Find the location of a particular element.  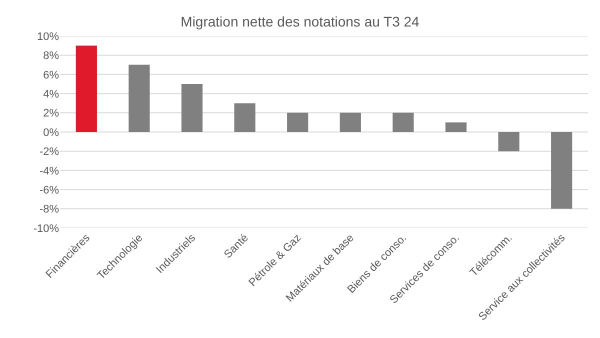

y-tick-label: -6% is located at coordinates (49, 190).